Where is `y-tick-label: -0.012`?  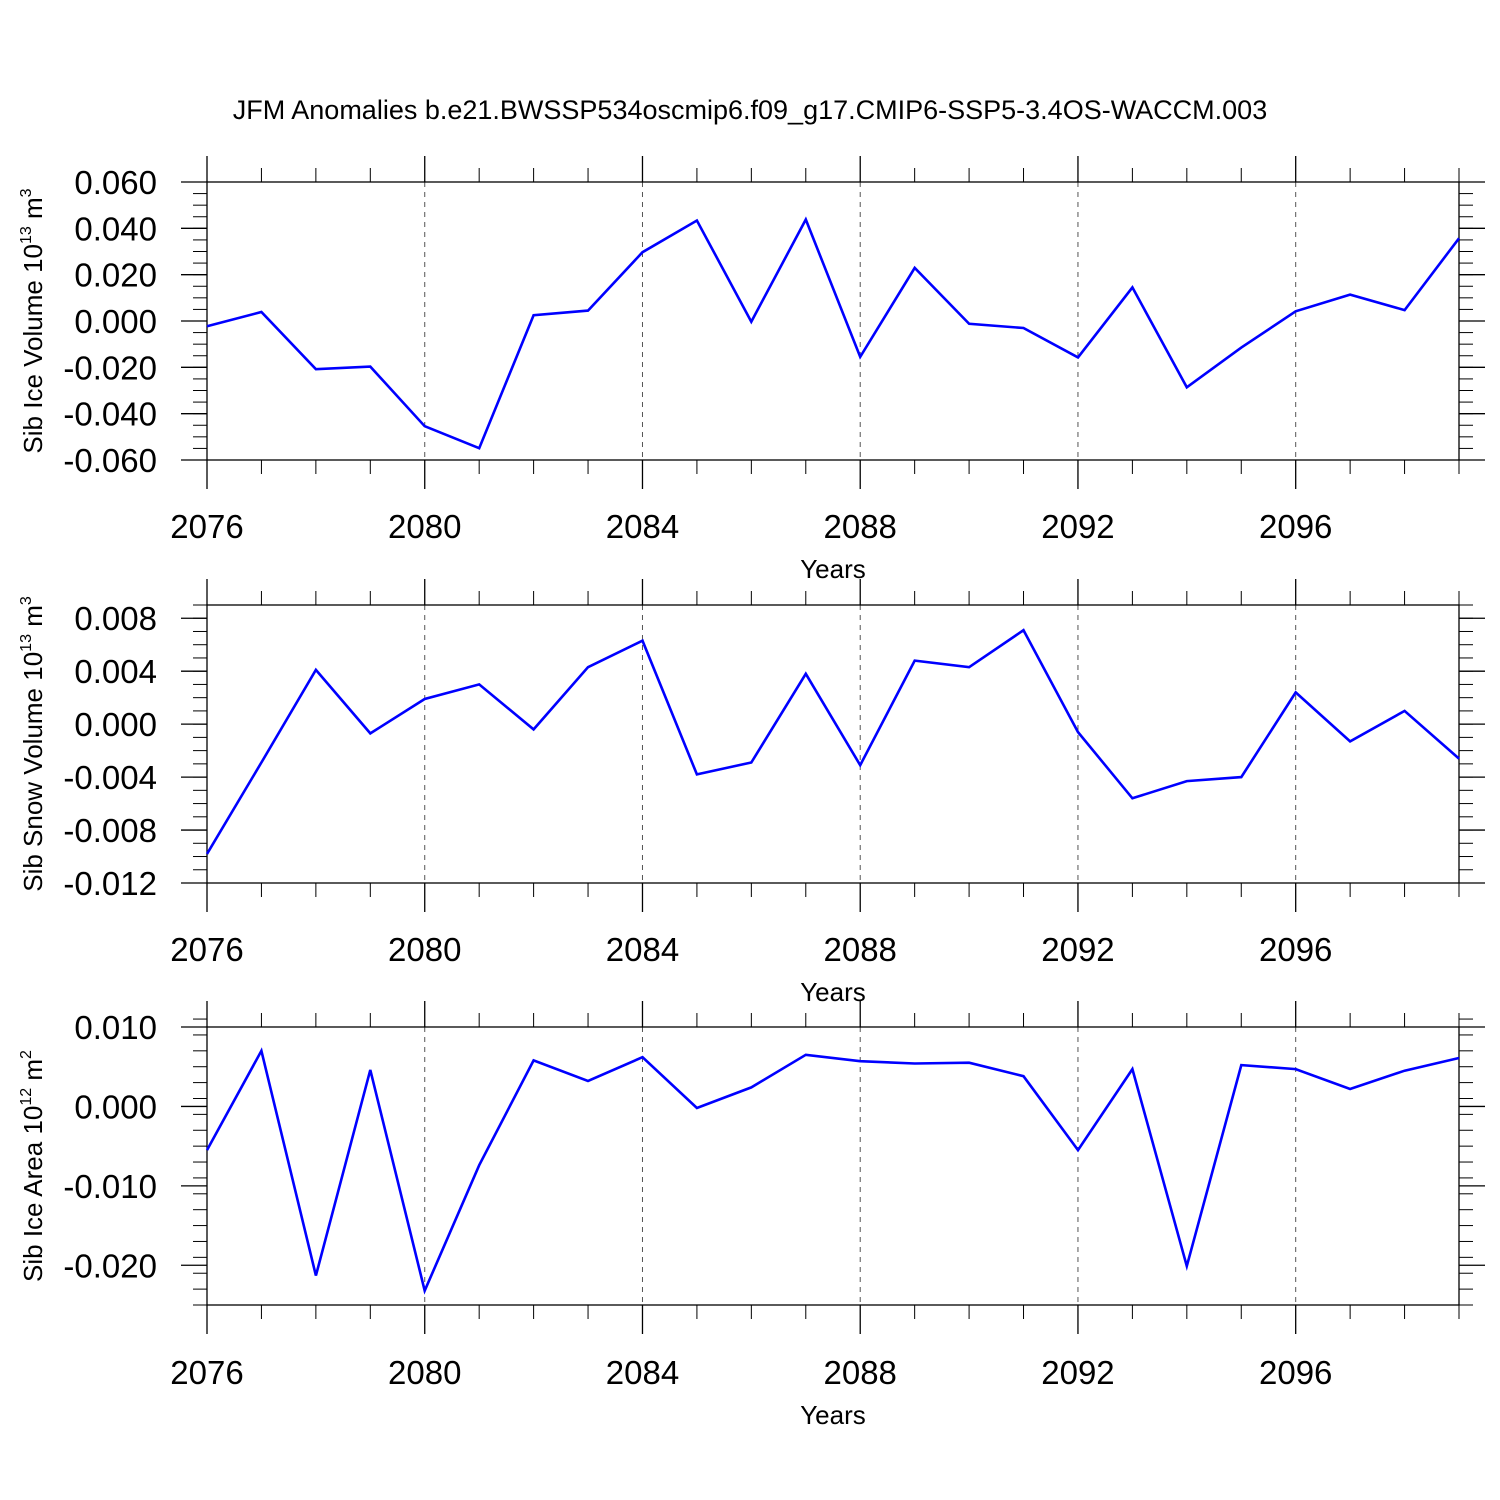
y-tick-label: -0.012 is located at coordinates (110, 883).